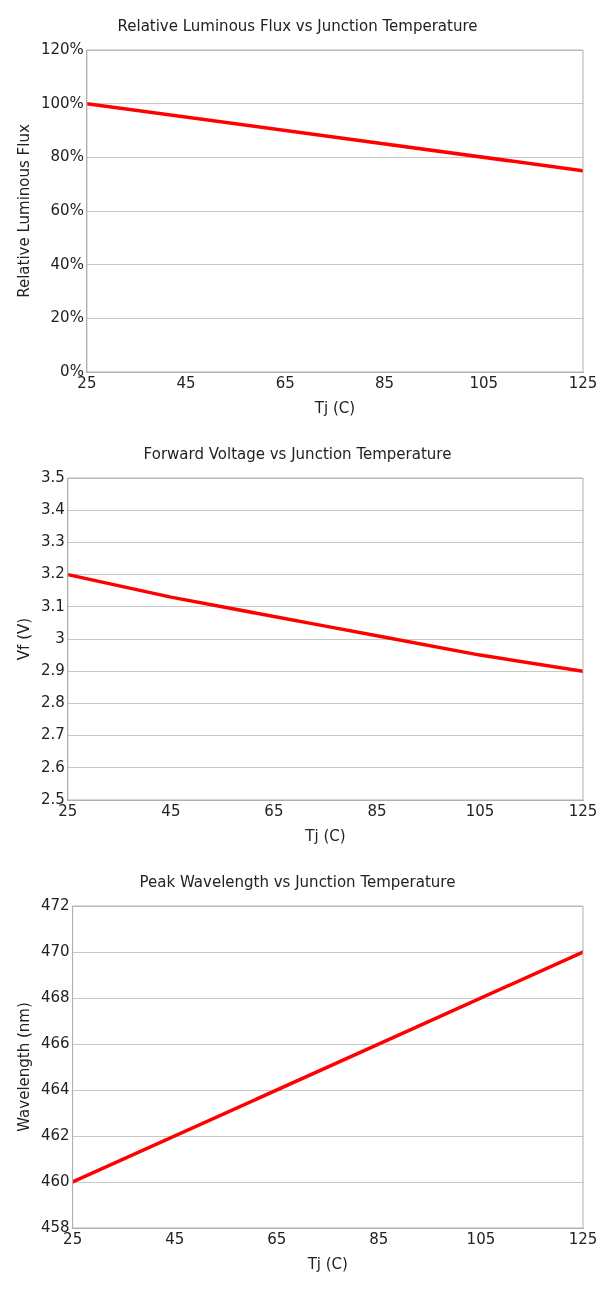 The width and height of the screenshot is (609, 1300). I want to click on y-tick-label: 60%, so click(67, 209).